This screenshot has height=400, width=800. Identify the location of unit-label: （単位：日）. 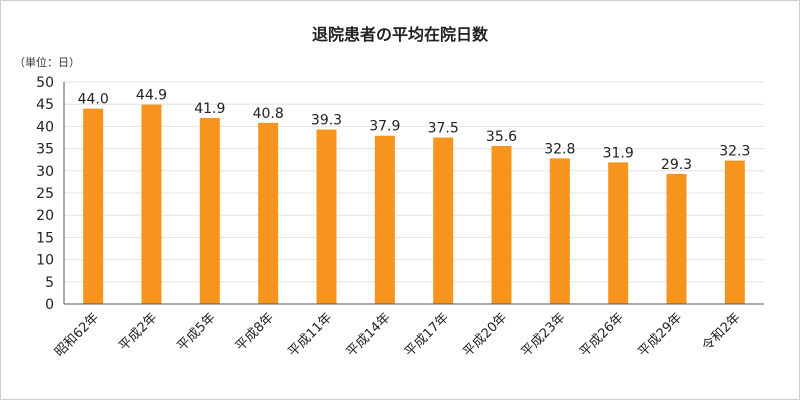
(47, 62).